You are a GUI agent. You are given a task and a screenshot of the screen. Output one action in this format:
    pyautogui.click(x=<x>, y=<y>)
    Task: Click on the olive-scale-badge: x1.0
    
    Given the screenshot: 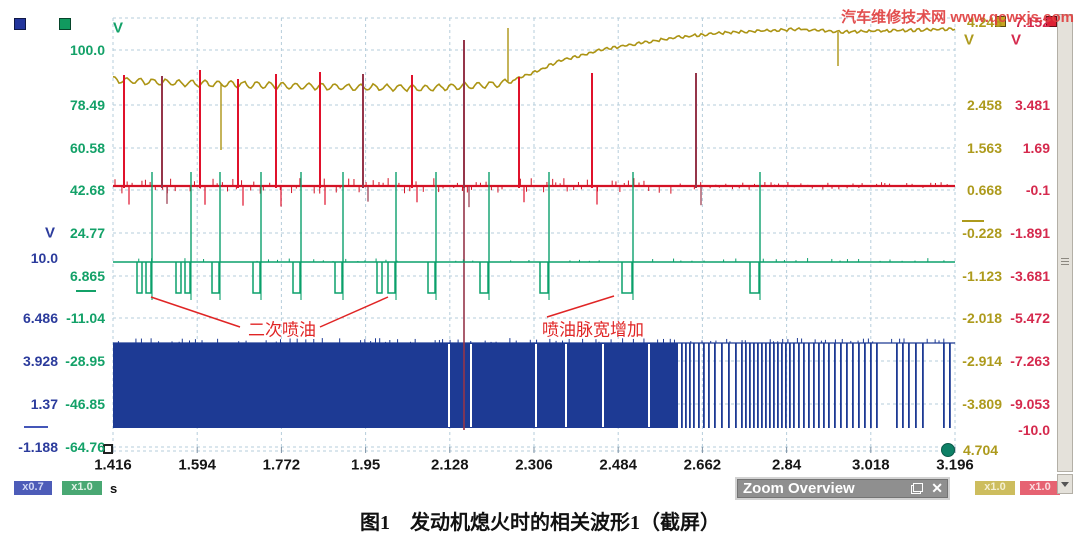 What is the action you would take?
    pyautogui.click(x=995, y=488)
    